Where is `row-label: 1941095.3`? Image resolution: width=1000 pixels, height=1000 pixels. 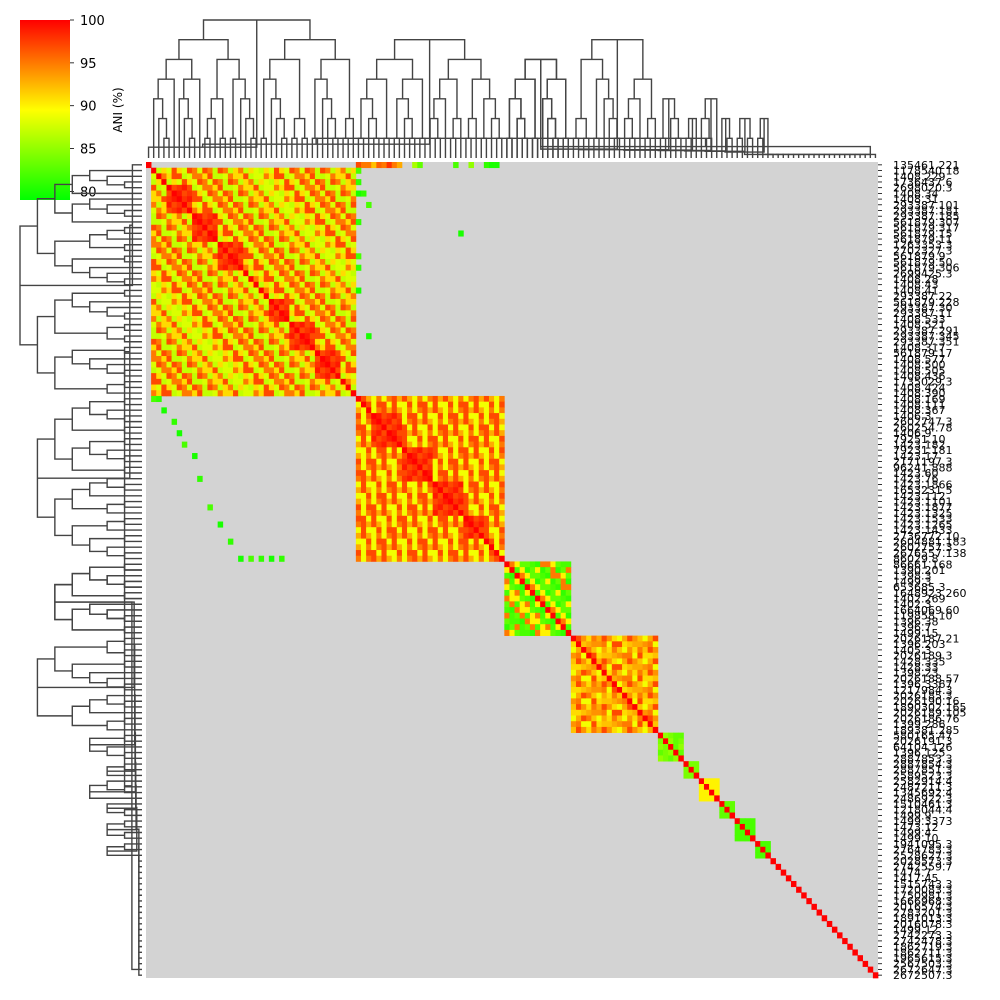
row-label: 1941095.3 is located at coordinates (923, 844).